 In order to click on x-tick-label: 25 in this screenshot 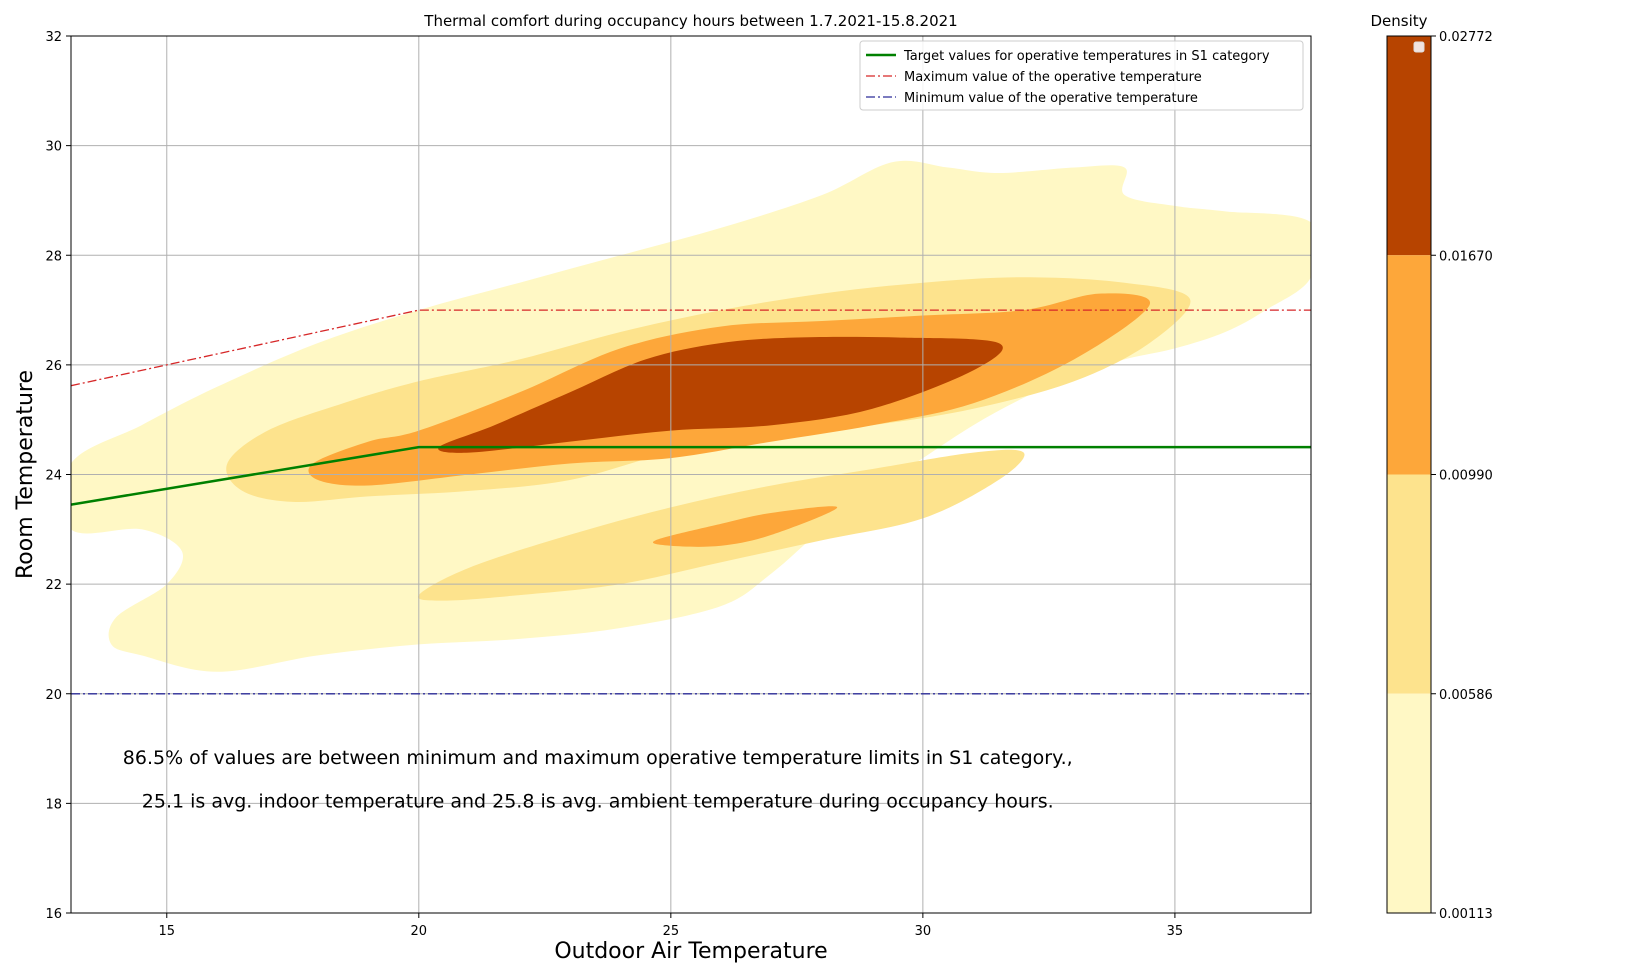, I will do `click(671, 931)`.